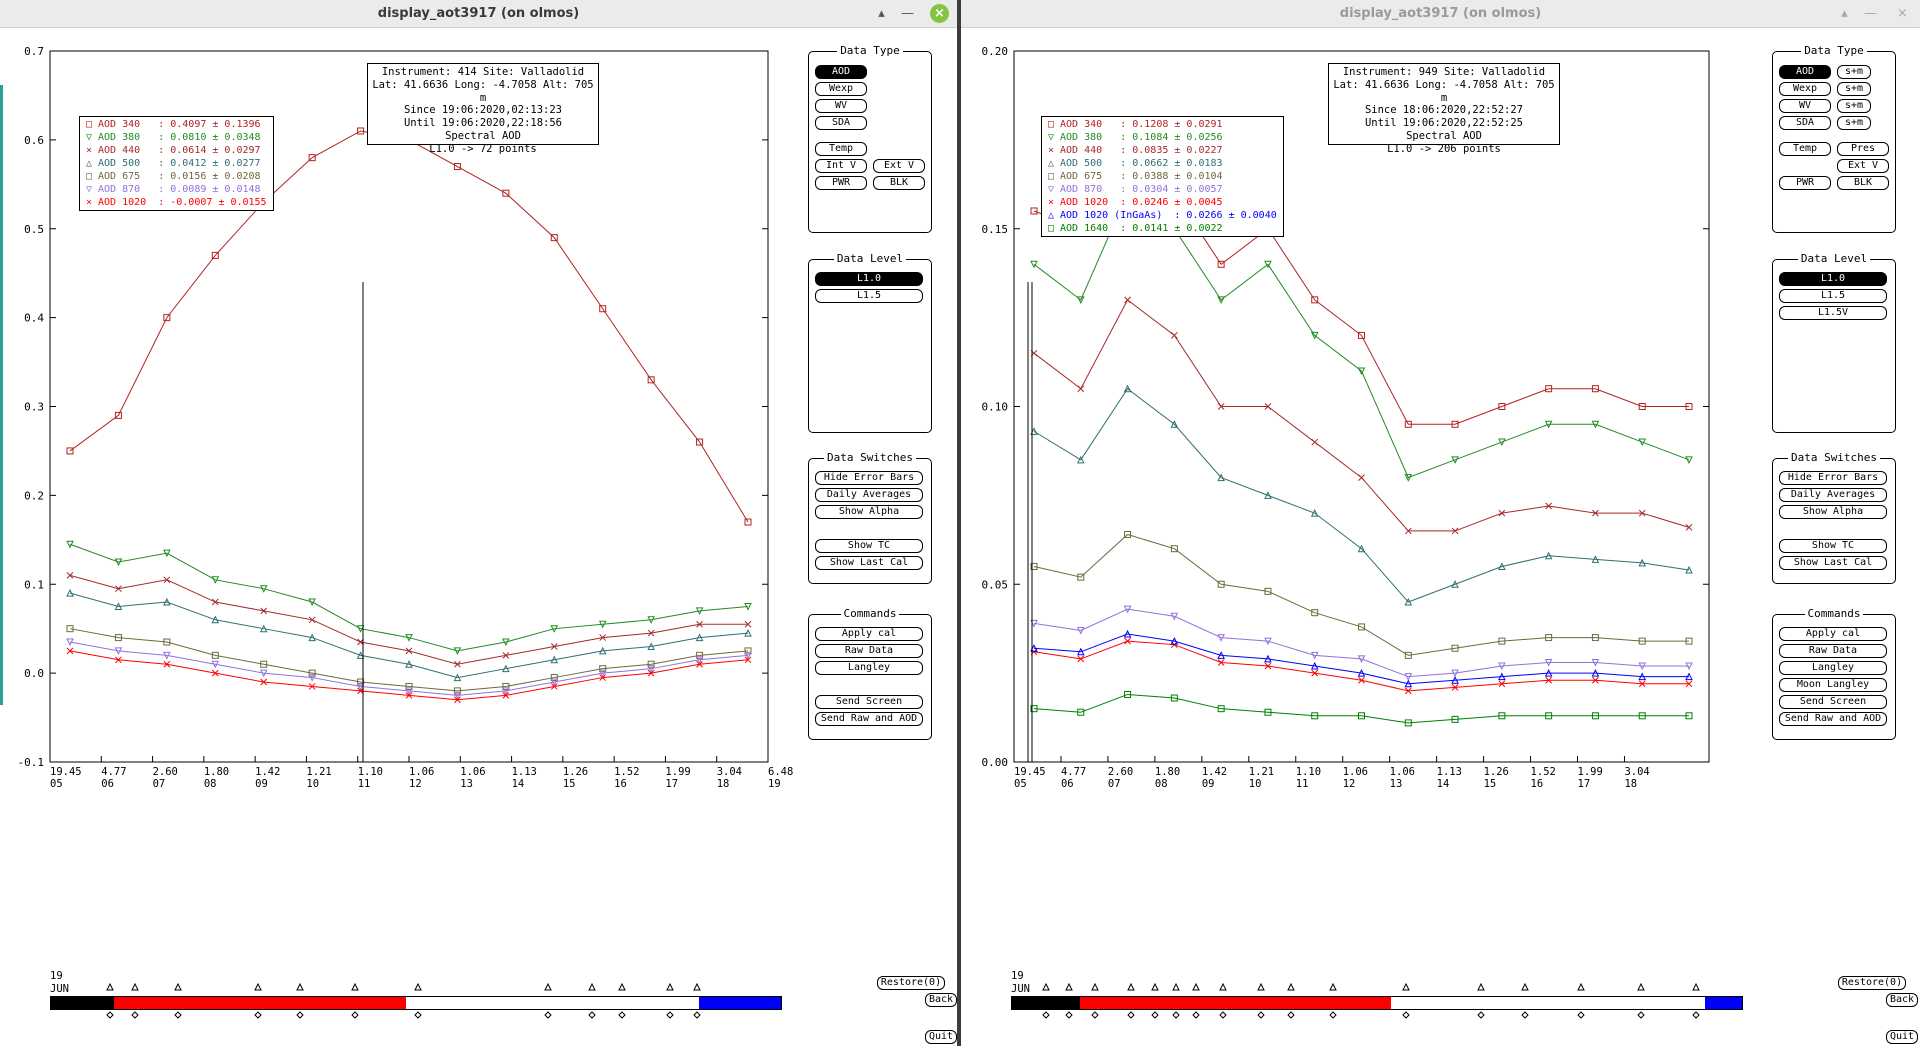  I want to click on moon-langley-button: Moon Langley, so click(1833, 685).